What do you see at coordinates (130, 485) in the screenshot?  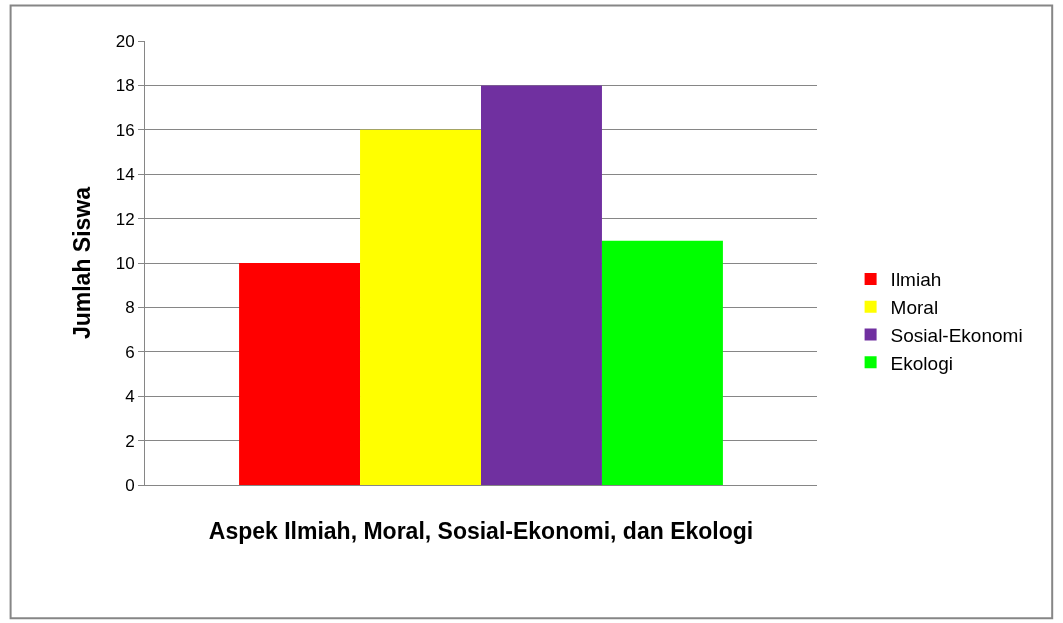 I see `y-tick-label: 0` at bounding box center [130, 485].